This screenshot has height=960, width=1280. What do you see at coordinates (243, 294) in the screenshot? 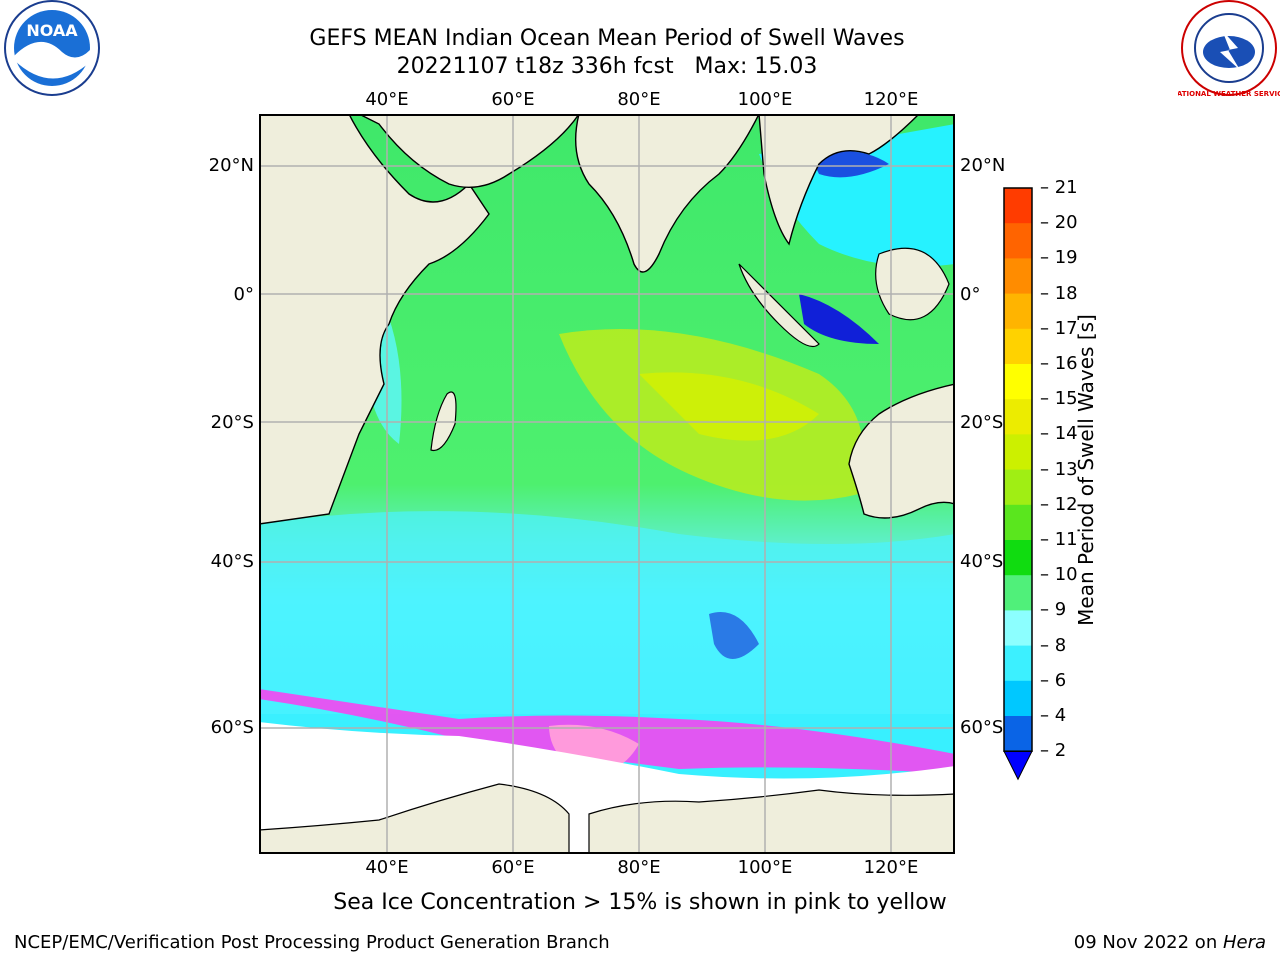
I see `lat-label-left: 0°` at bounding box center [243, 294].